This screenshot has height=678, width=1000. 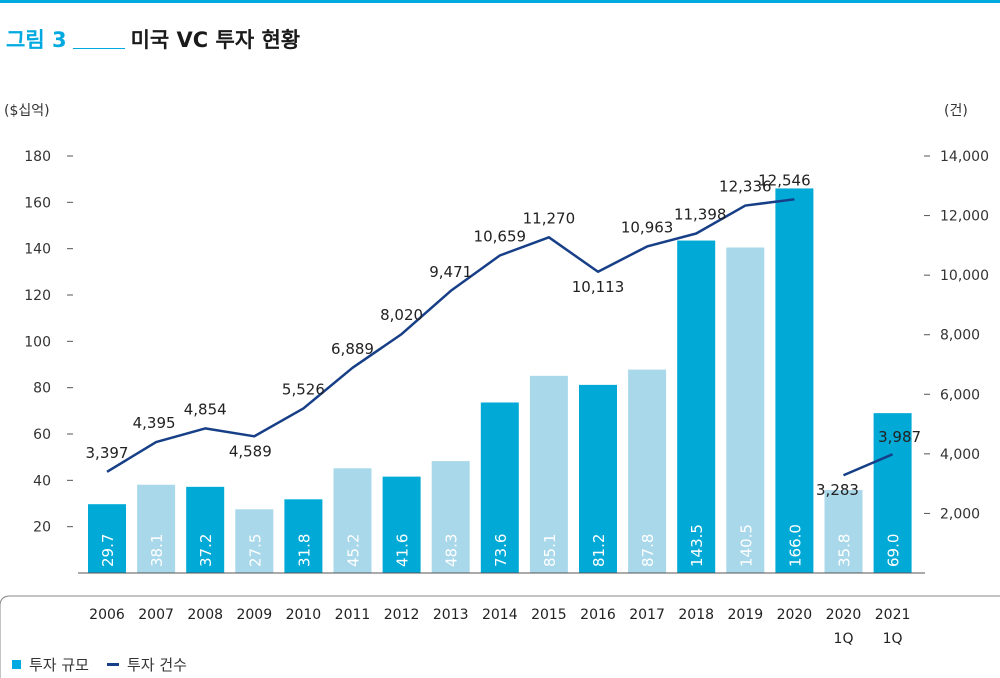 What do you see at coordinates (215, 40) in the screenshot?
I see `title-text: 미국 VC 투자 현황` at bounding box center [215, 40].